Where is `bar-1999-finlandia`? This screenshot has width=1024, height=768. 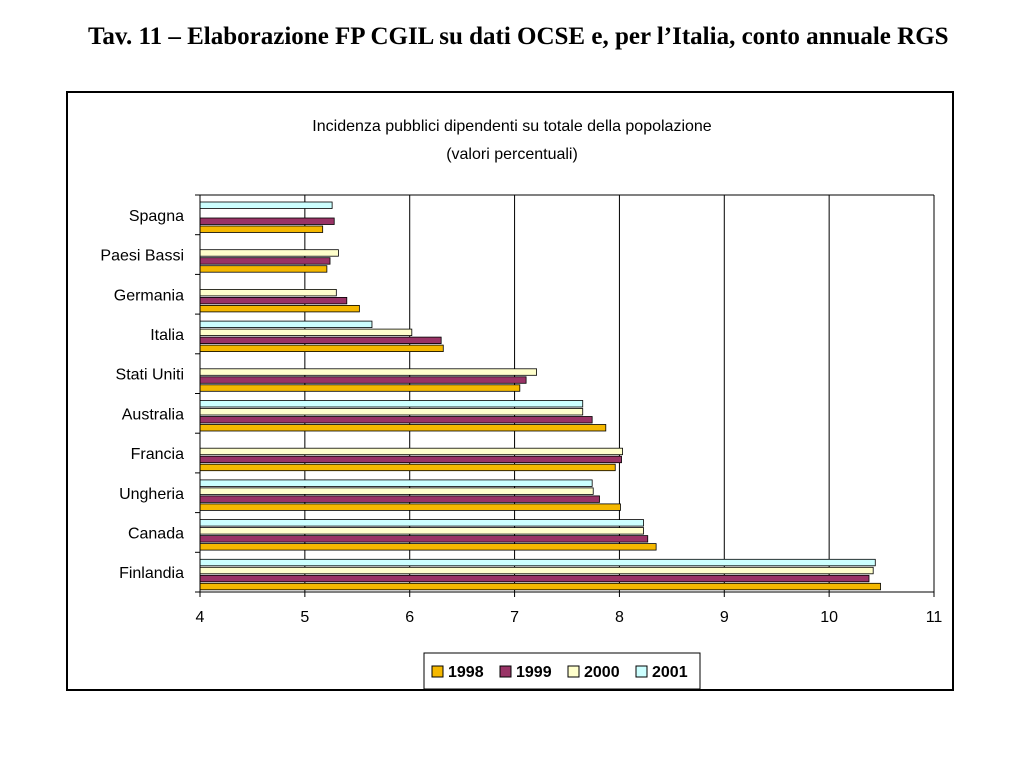
bar-1999-finlandia is located at coordinates (534, 578).